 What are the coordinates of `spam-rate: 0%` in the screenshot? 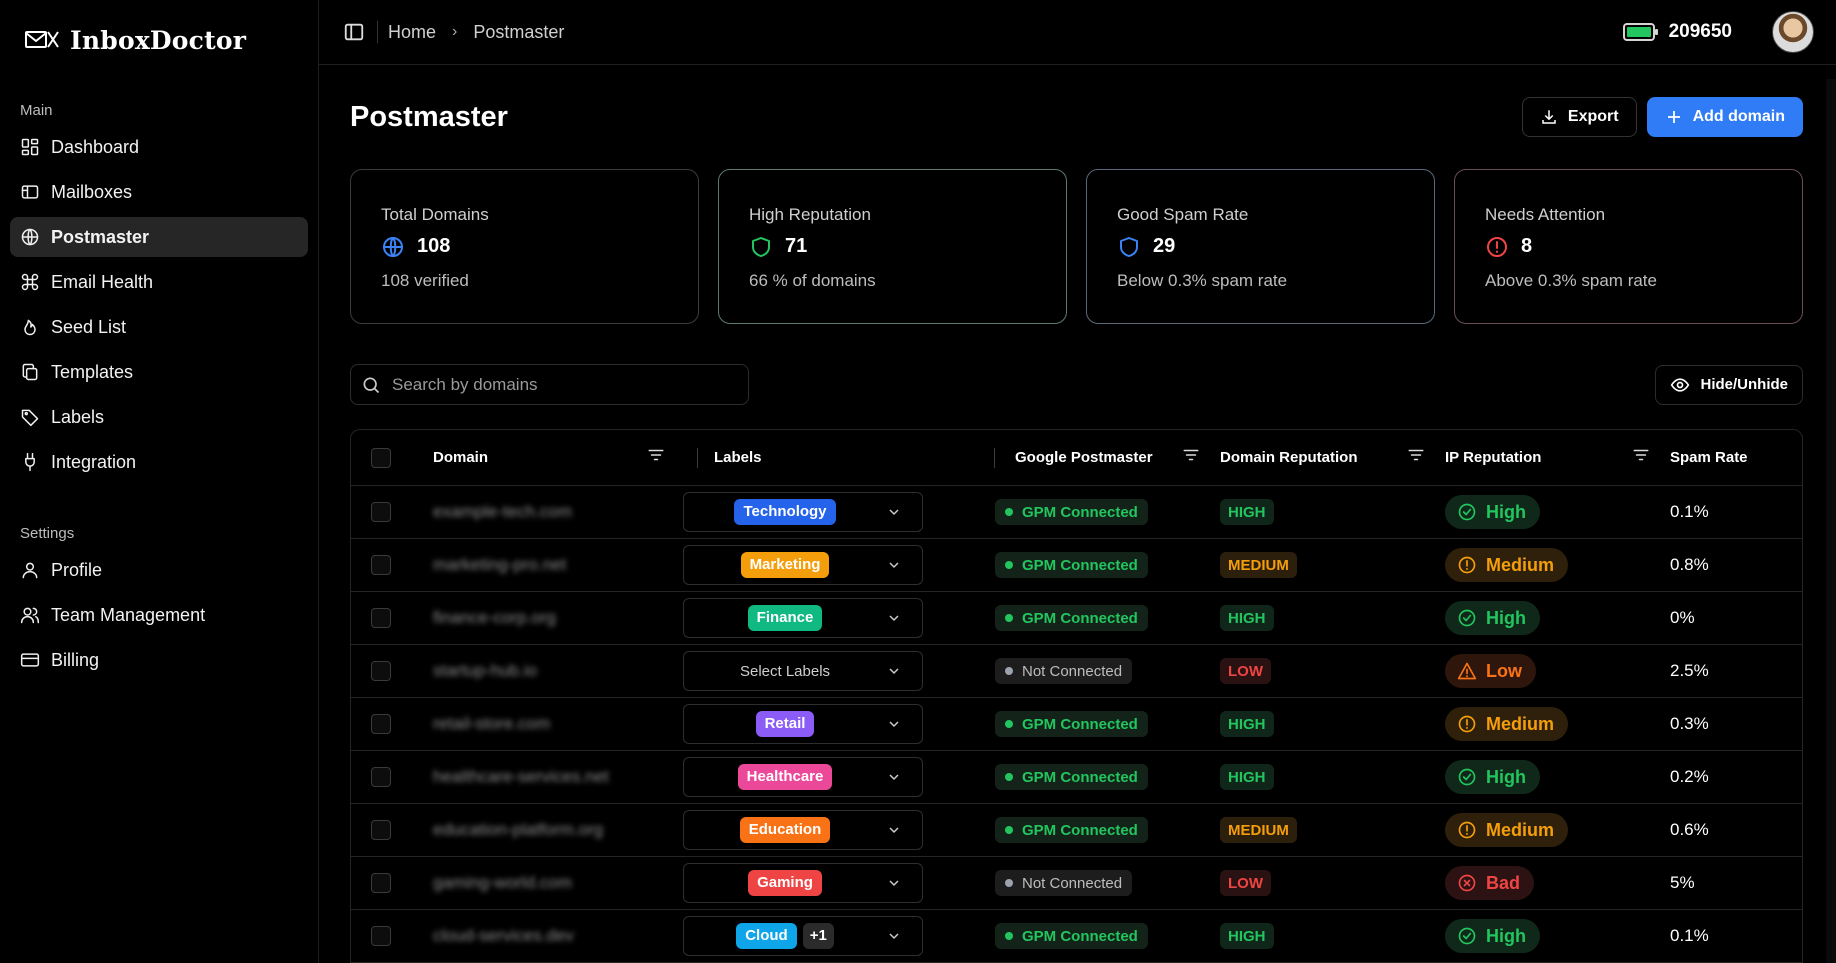 It's located at (1682, 617).